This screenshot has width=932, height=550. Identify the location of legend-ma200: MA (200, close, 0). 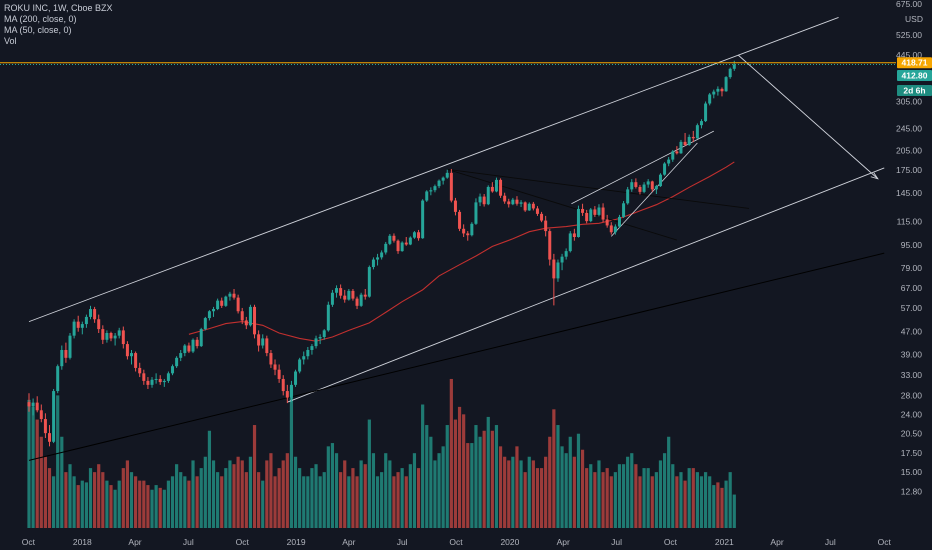
(40, 19).